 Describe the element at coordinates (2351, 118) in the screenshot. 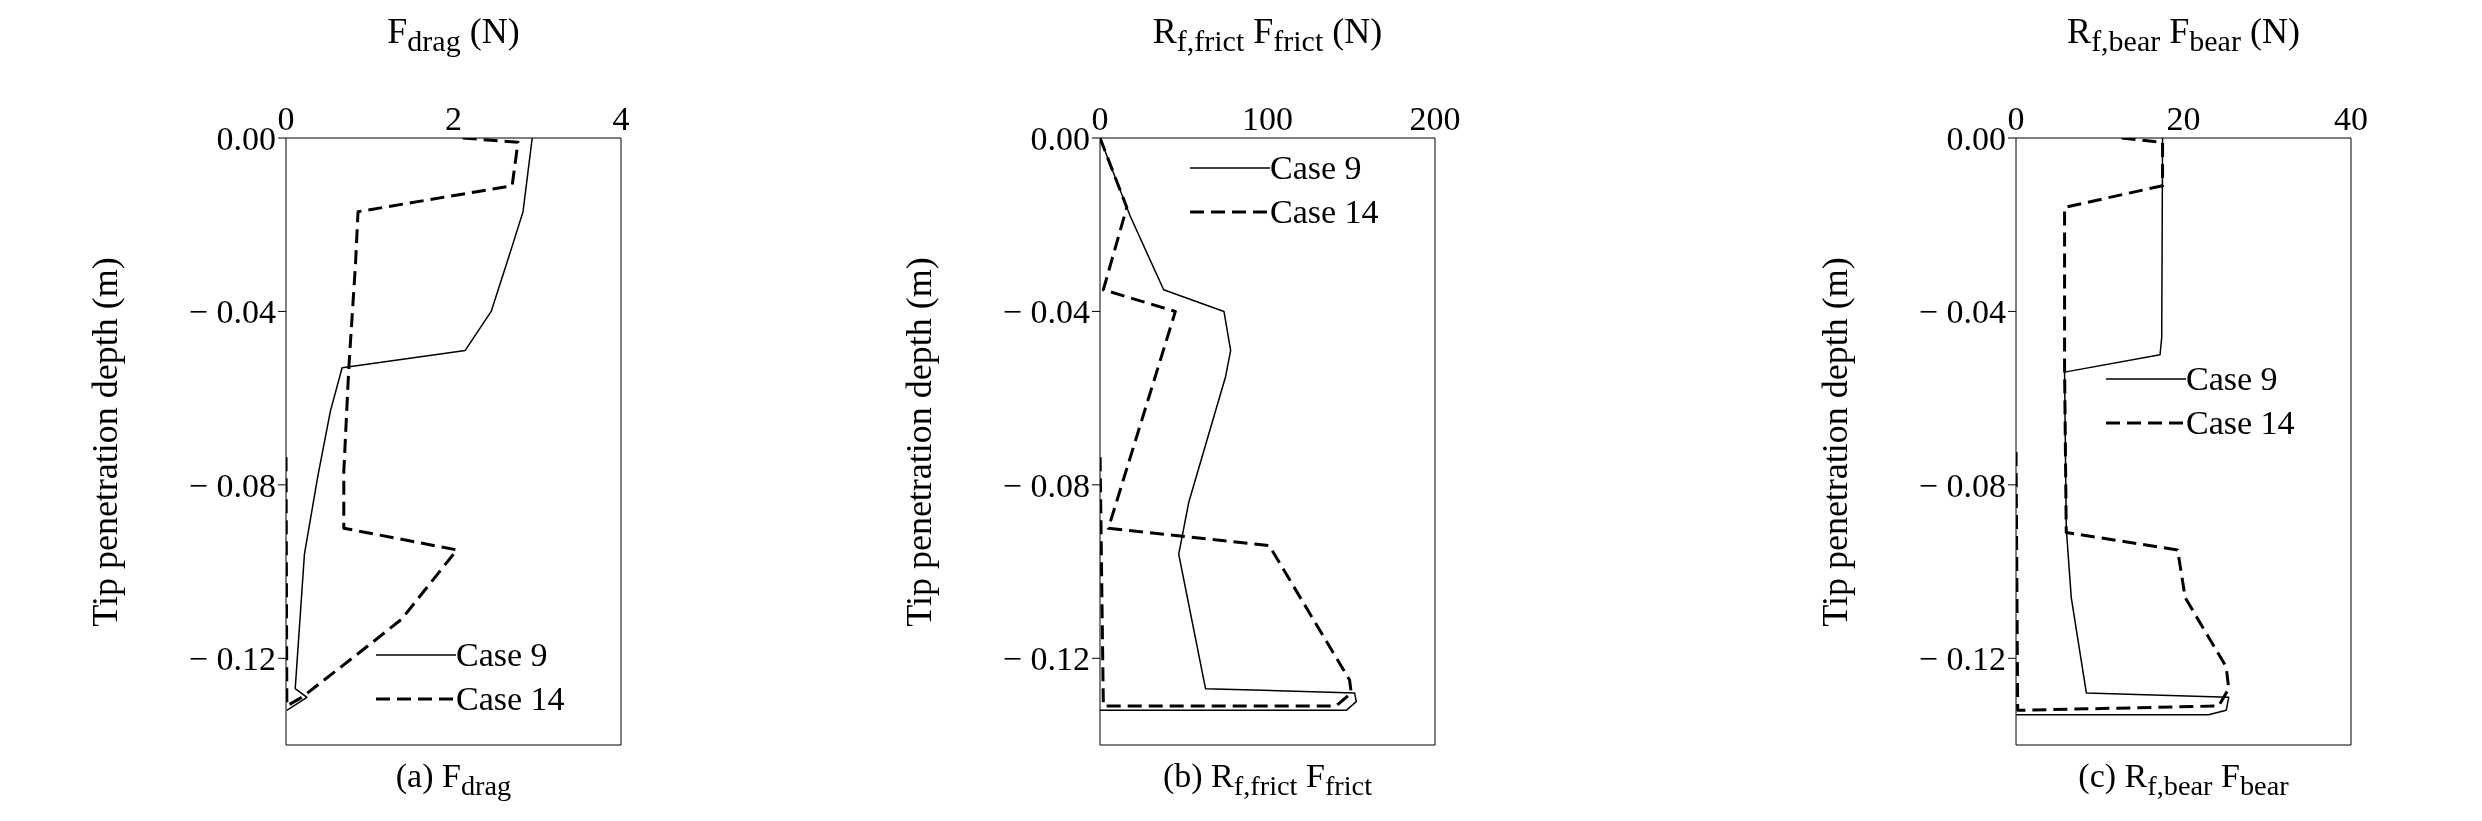

I see `x-tick-label: 40` at that location.